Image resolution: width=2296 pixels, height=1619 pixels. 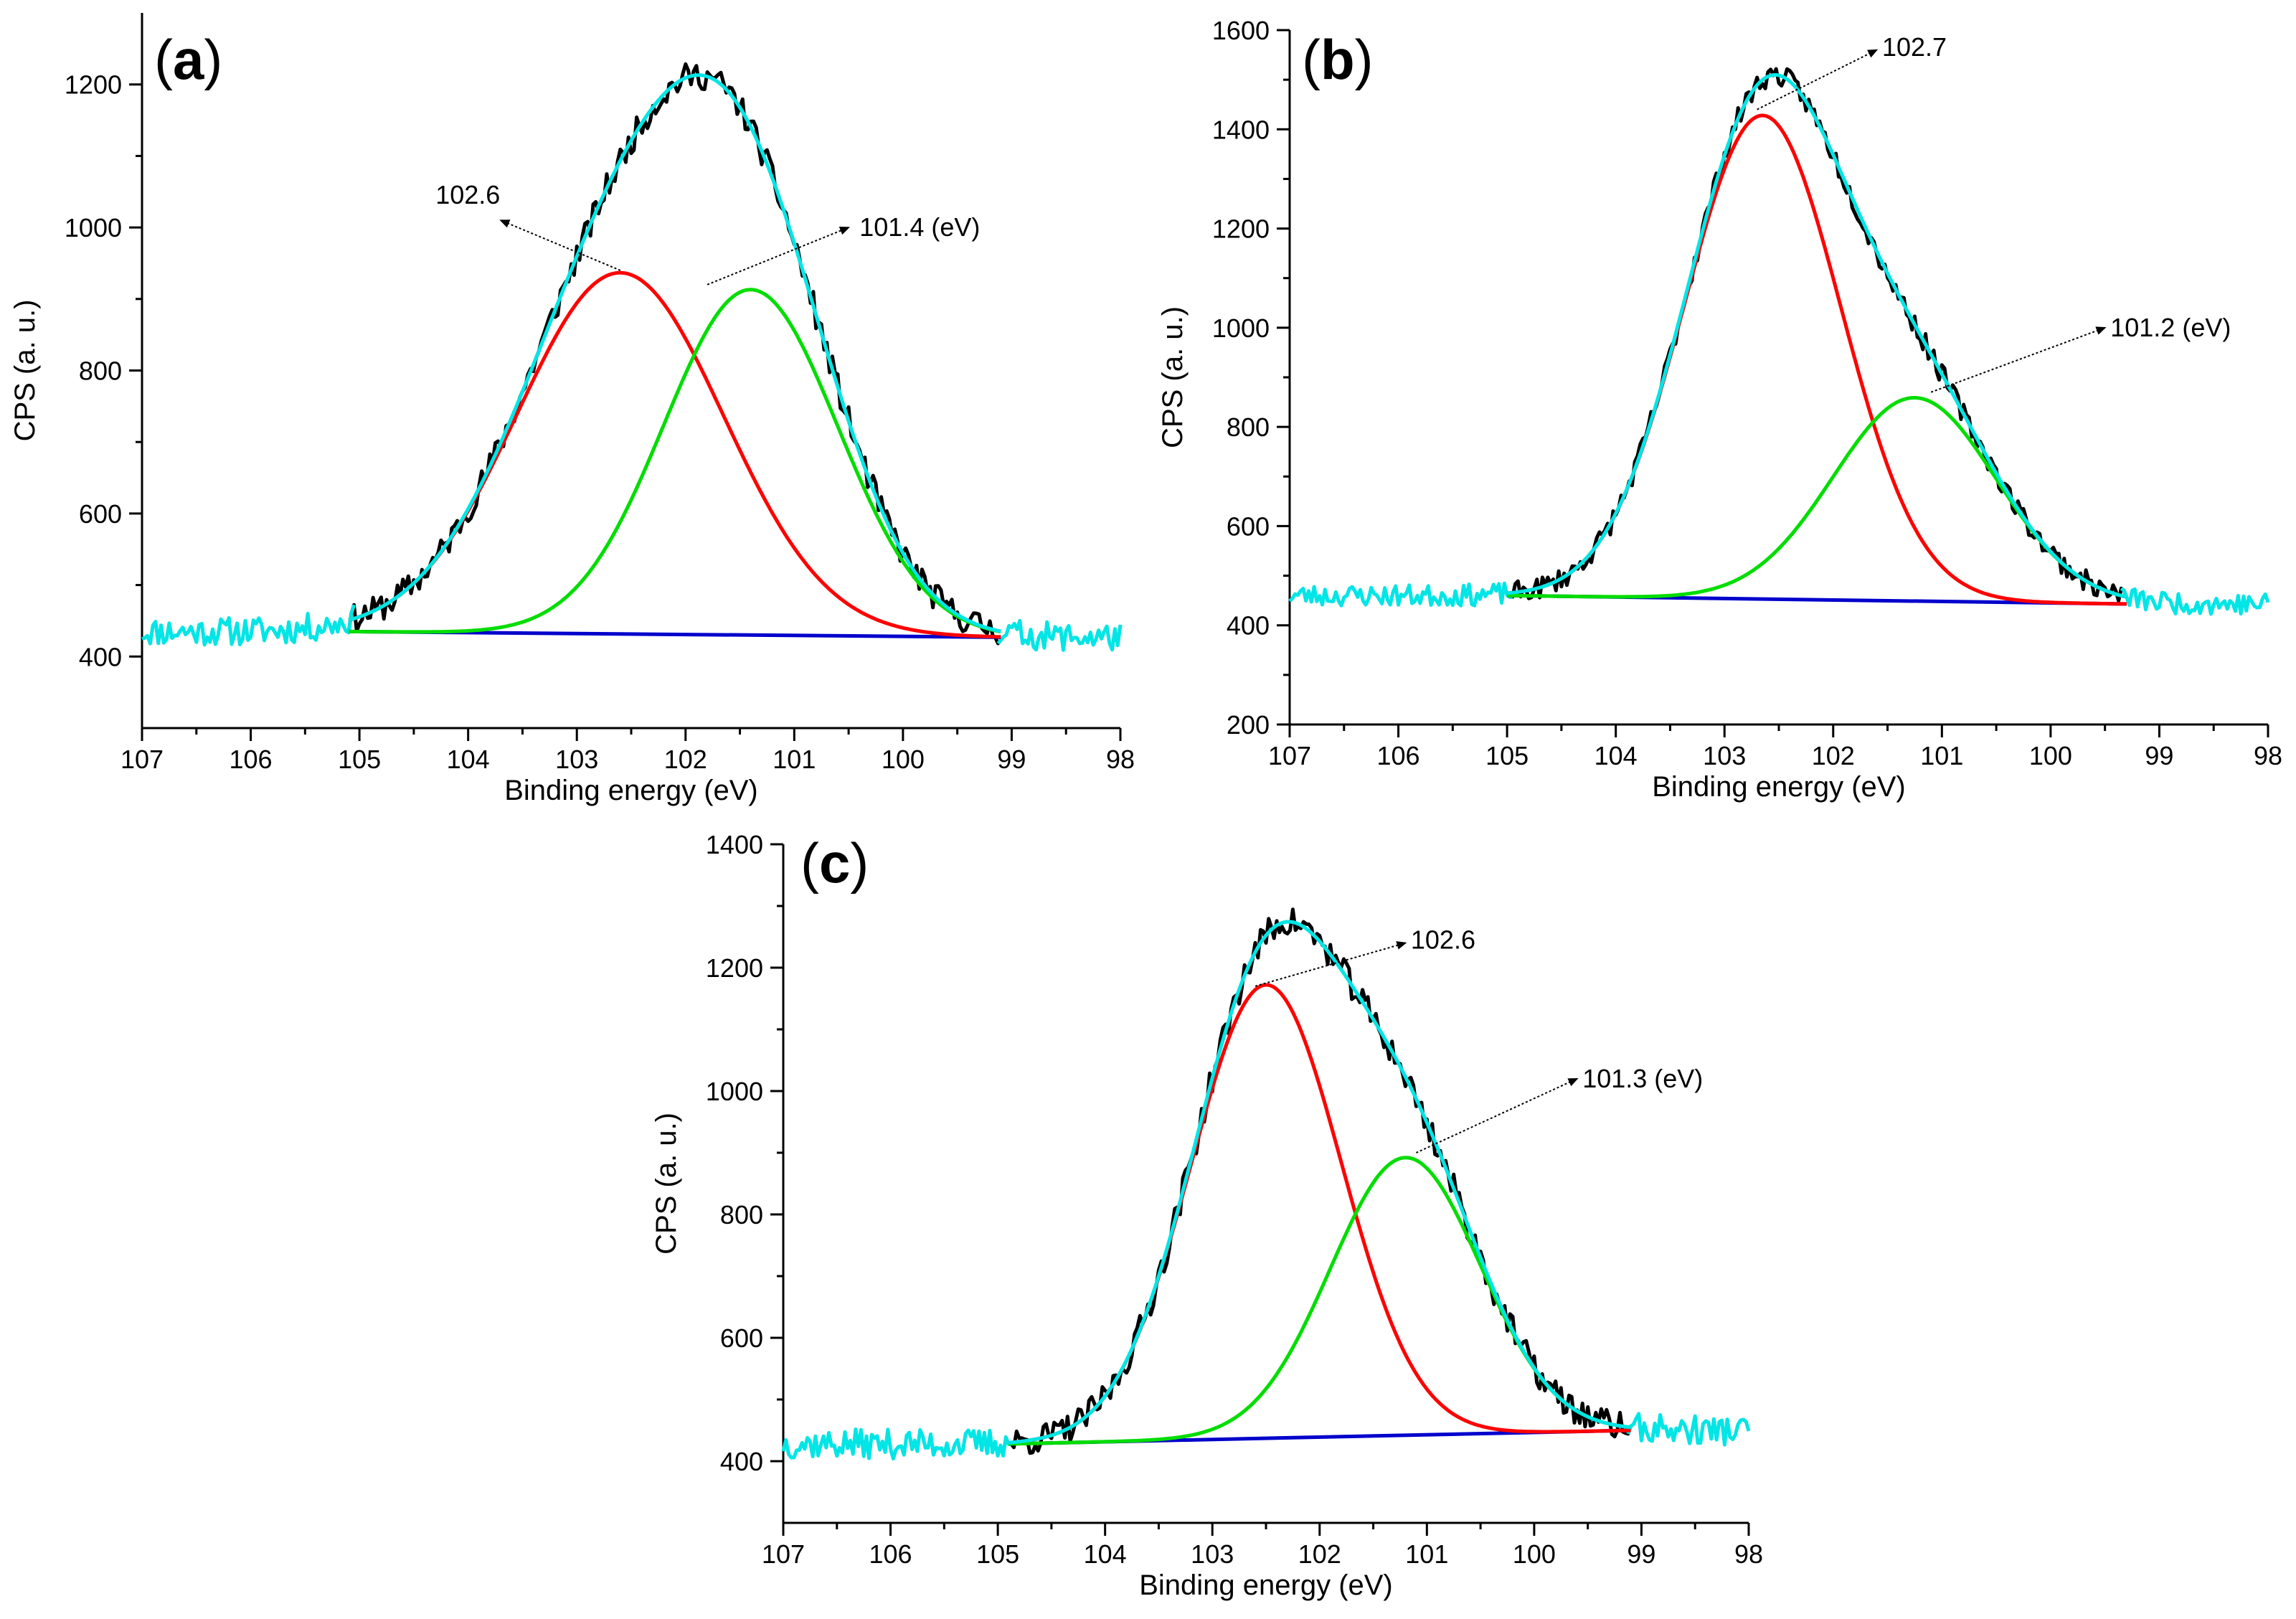 I want to click on annotation-label: 101.2 (eV), so click(x=2170, y=327).